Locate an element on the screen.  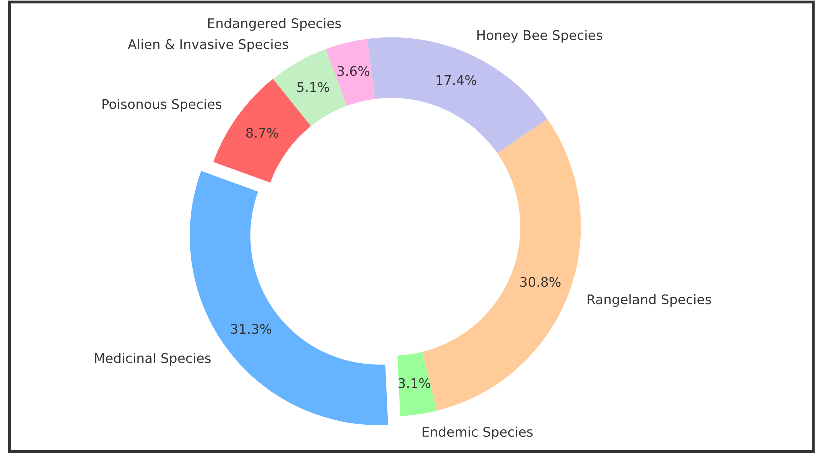
slice-label: Alien & Invasive Species is located at coordinates (208, 45).